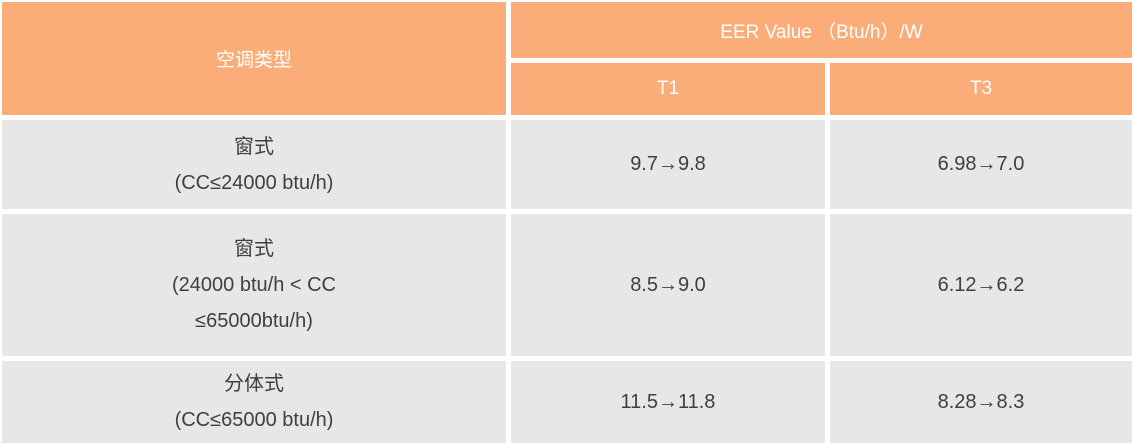 This screenshot has height=445, width=1134. Describe the element at coordinates (668, 89) in the screenshot. I see `header-t1: T1` at that location.